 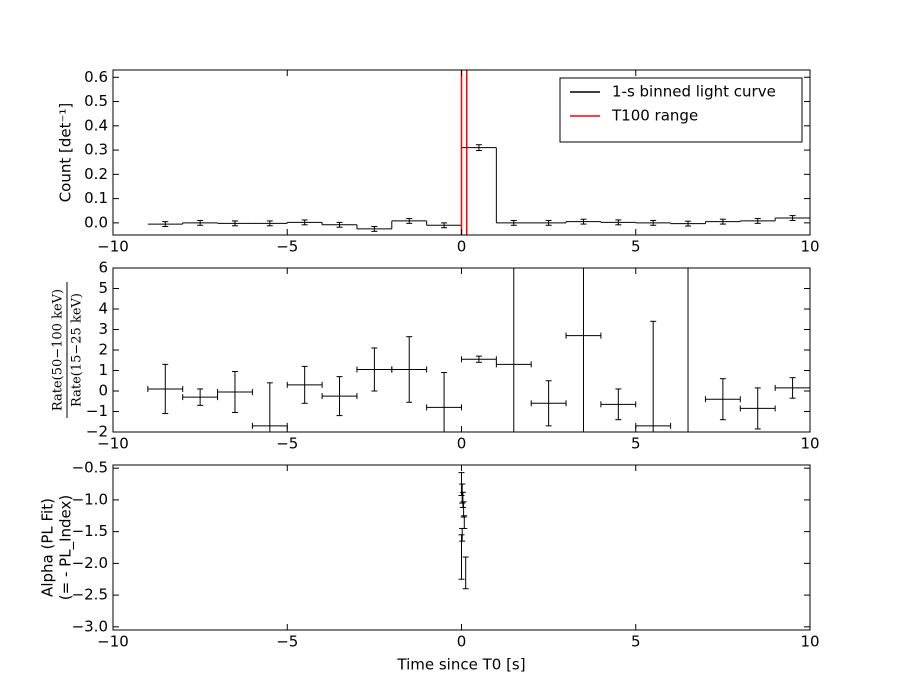 I want to click on legend-box, so click(x=681, y=110).